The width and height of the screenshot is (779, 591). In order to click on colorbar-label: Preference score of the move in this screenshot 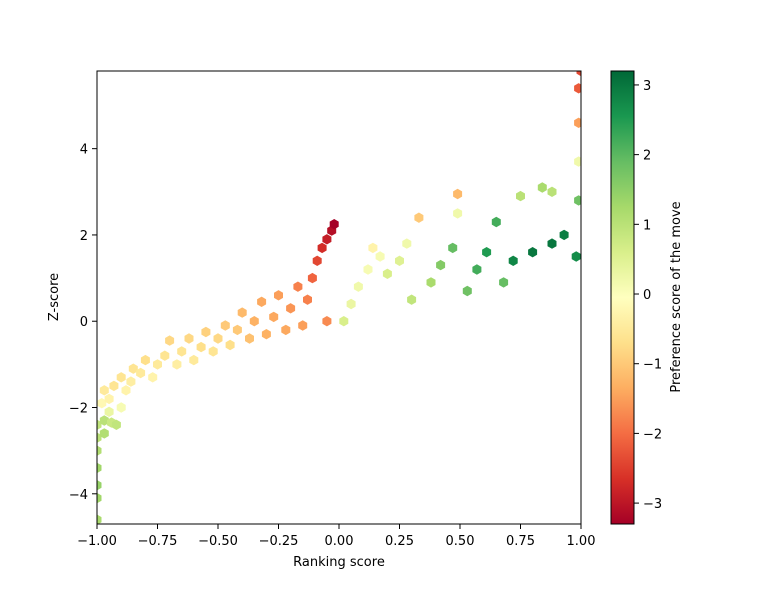, I will do `click(676, 296)`.